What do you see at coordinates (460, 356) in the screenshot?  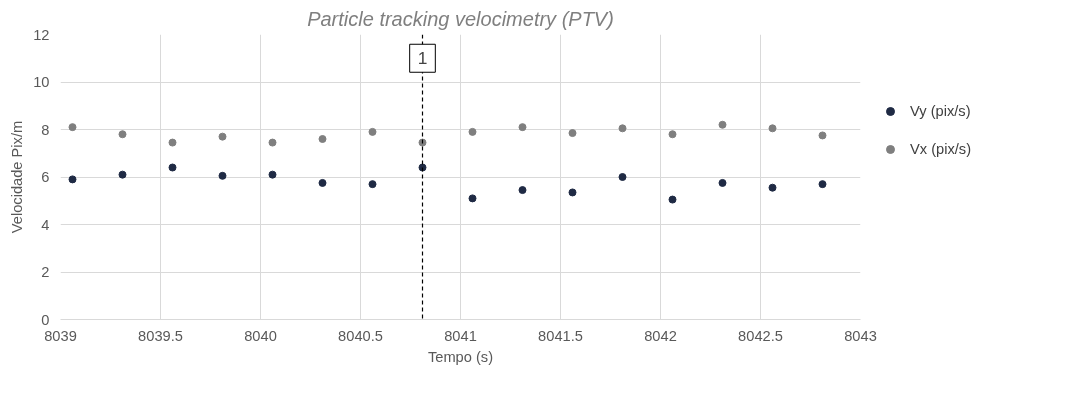 I see `x-axis-title: Tempo (s)` at bounding box center [460, 356].